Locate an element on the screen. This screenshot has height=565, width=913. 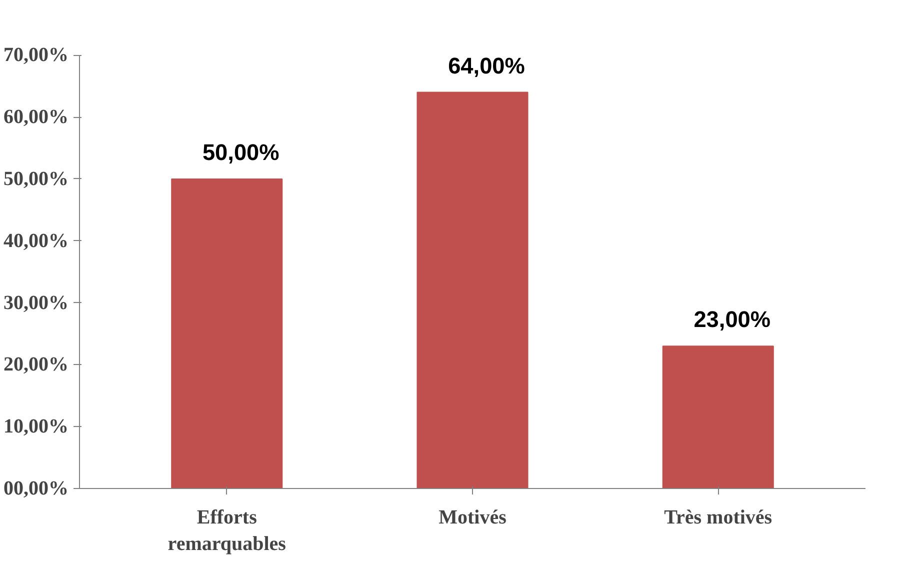
data-label: 50,00% is located at coordinates (241, 151).